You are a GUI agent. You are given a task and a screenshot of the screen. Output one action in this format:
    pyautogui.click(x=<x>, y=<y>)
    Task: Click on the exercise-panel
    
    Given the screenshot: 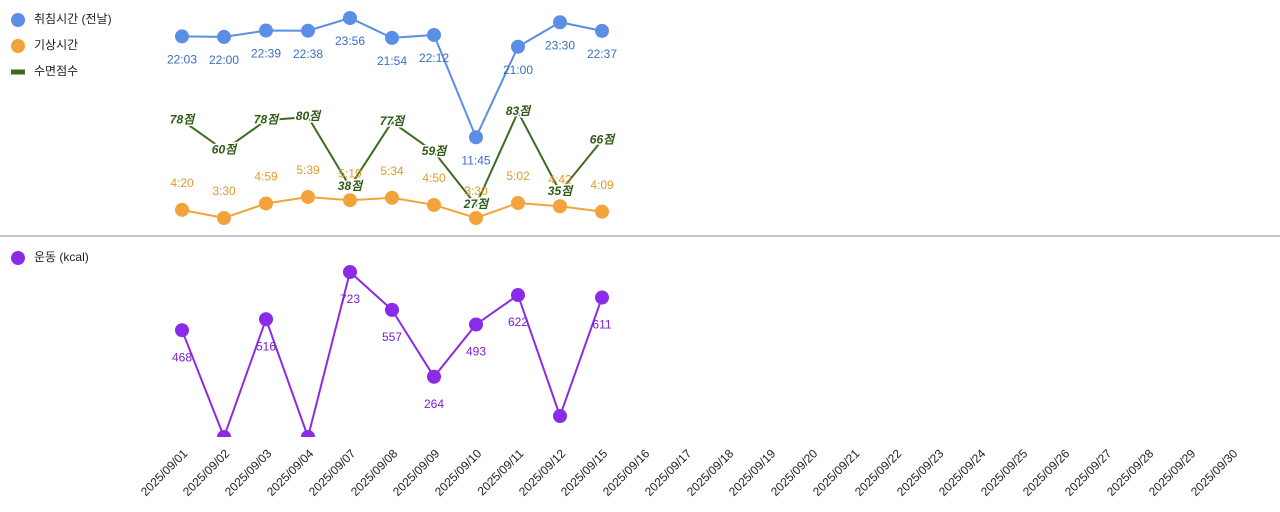 What is the action you would take?
    pyautogui.click(x=392, y=351)
    